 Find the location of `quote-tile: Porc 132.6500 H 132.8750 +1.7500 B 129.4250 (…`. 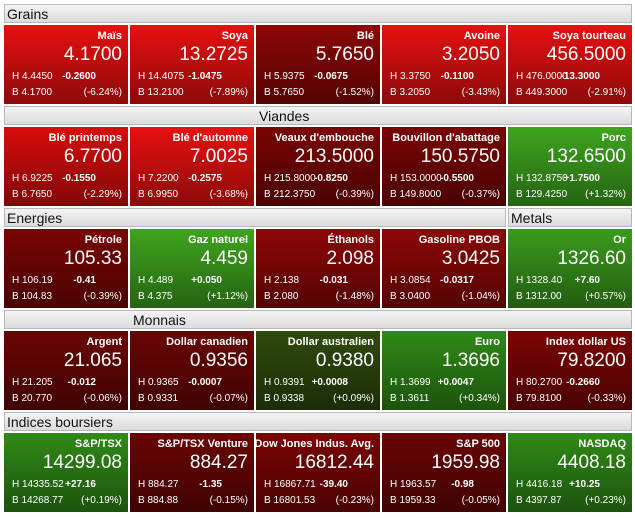

quote-tile: Porc 132.6500 H 132.8750 +1.7500 B 129.4250 (… is located at coordinates (570, 166).